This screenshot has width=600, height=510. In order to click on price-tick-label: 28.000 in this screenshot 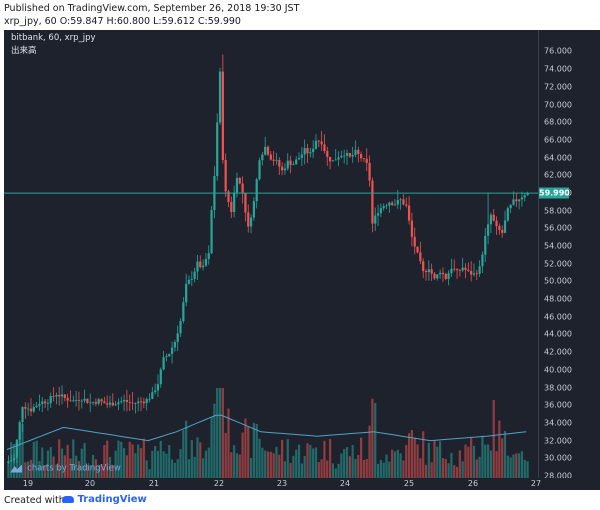, I will do `click(558, 476)`.